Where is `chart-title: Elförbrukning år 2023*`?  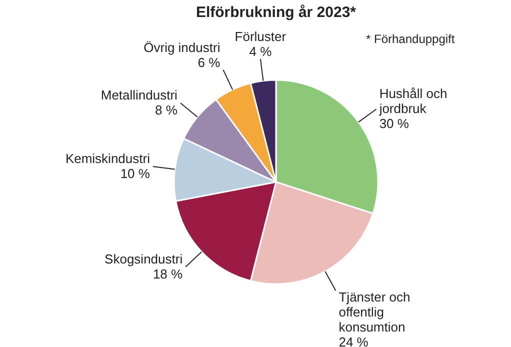 chart-title: Elförbrukning år 2023* is located at coordinates (276, 12).